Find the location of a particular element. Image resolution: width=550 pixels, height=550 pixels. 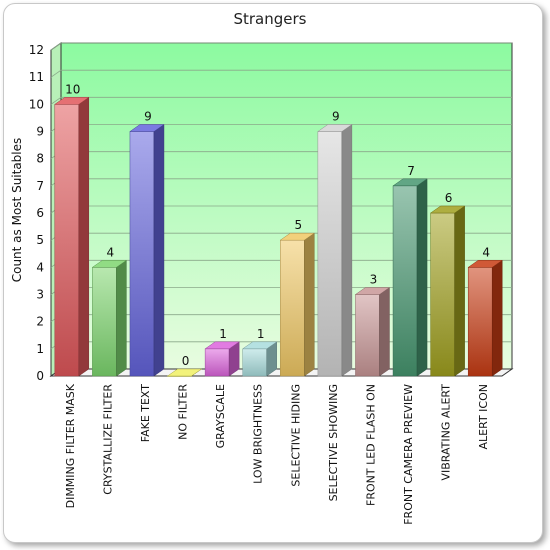

y-tick-label: 9 is located at coordinates (40, 132).